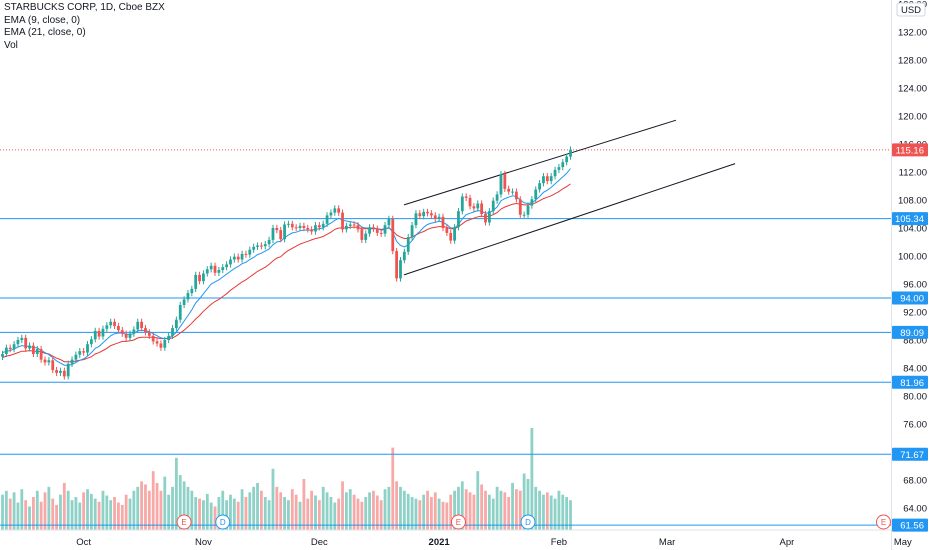  I want to click on dividend-marker-label: D, so click(223, 522).